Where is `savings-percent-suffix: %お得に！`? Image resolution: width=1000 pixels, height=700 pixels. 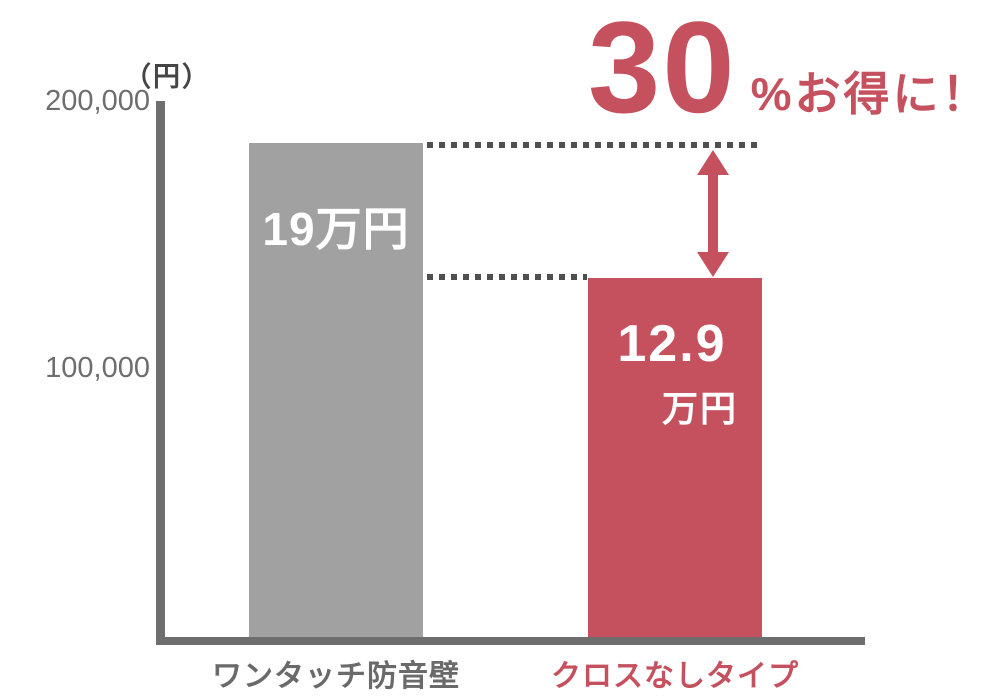 savings-percent-suffix: %お得に！ is located at coordinates (870, 93).